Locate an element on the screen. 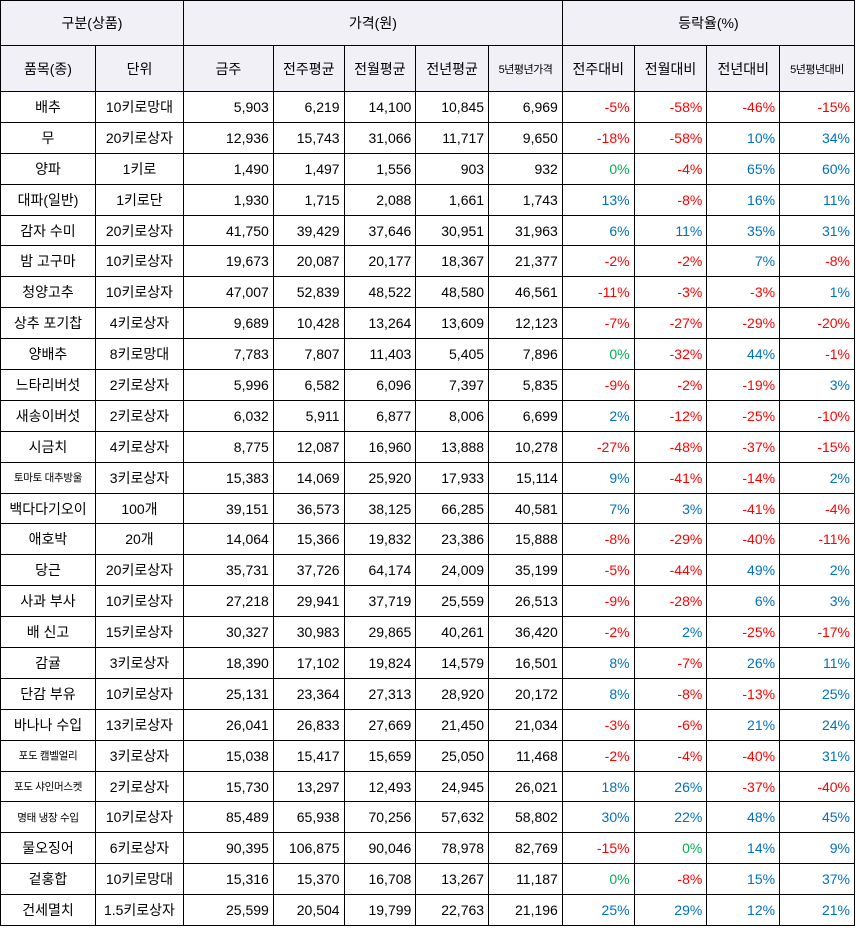 The width and height of the screenshot is (856, 928). cell-item: 느타리버섯 is located at coordinates (48, 385).